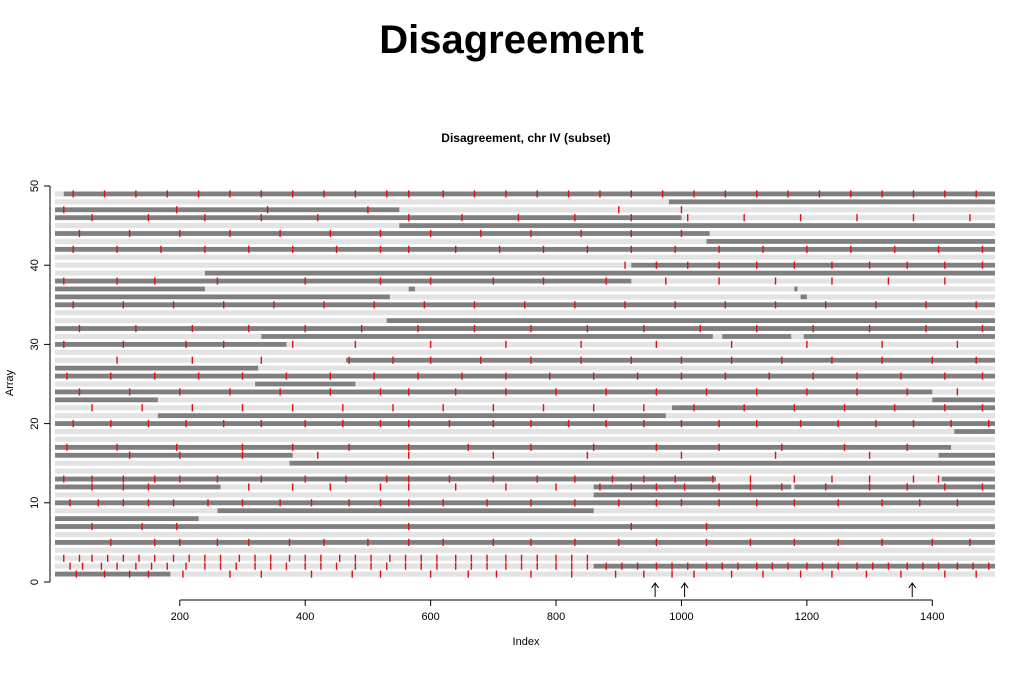  What do you see at coordinates (35, 344) in the screenshot?
I see `y-tick-label: 30` at bounding box center [35, 344].